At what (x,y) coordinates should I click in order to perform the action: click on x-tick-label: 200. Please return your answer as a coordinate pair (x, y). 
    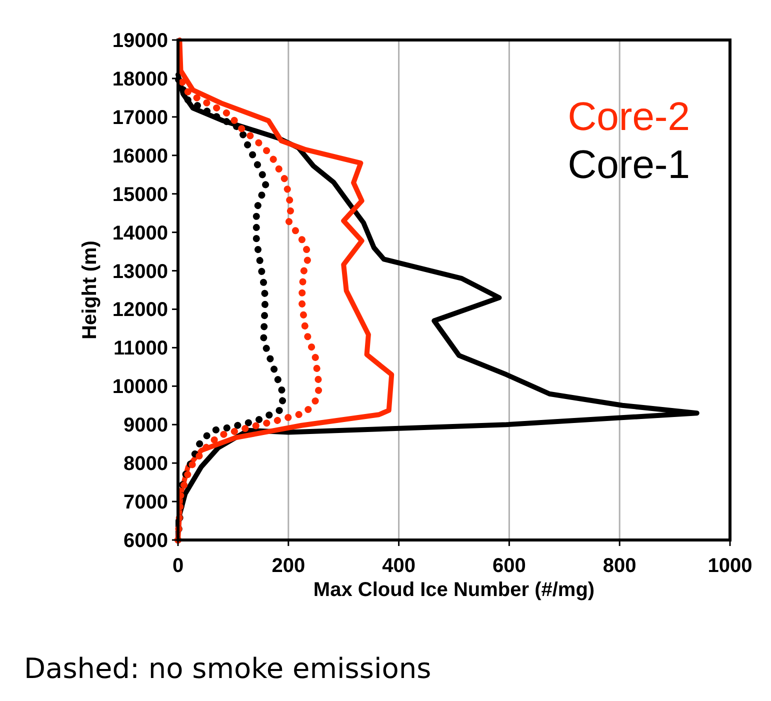
    Looking at the image, I should click on (289, 566).